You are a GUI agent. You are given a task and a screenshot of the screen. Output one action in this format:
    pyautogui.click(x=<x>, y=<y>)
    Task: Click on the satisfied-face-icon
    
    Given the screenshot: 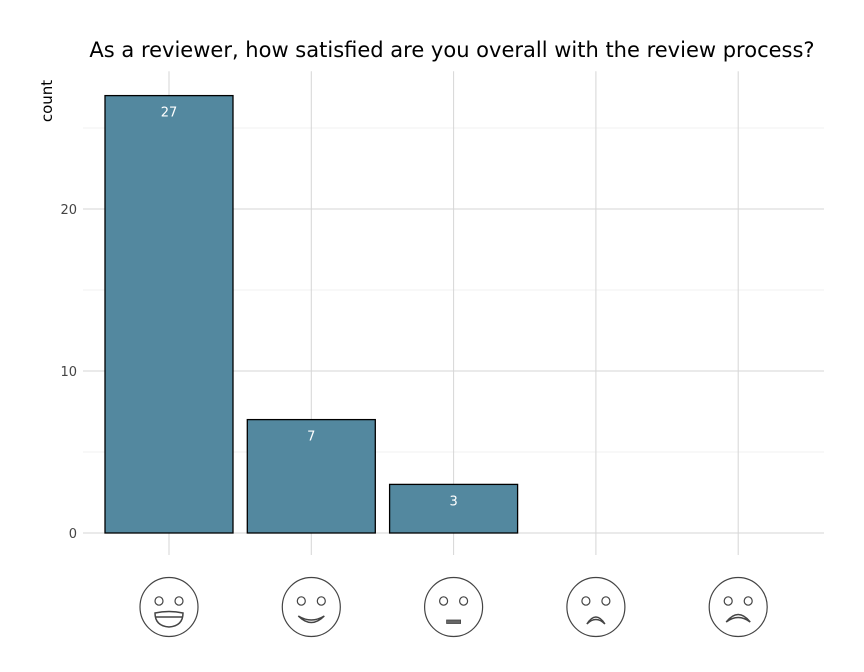 What is the action you would take?
    pyautogui.click(x=311, y=607)
    